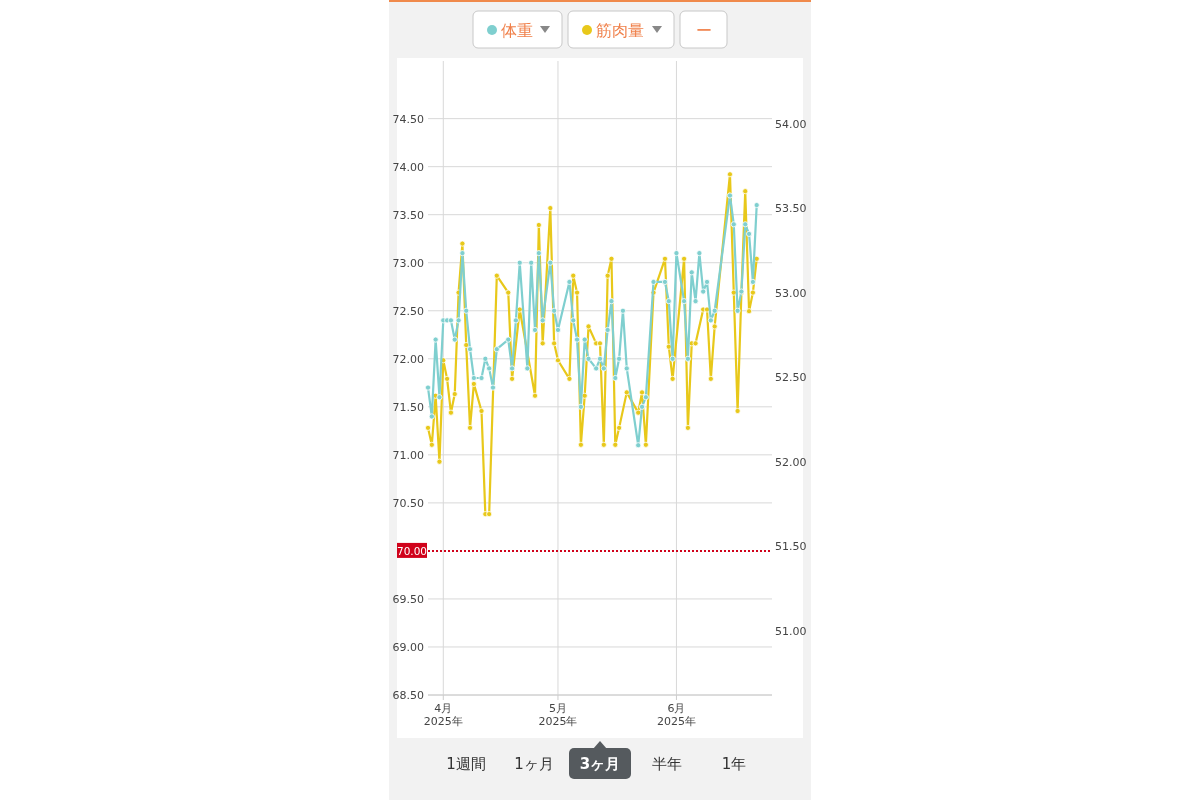 Image resolution: width=1200 pixels, height=800 pixels. Describe the element at coordinates (558, 715) in the screenshot. I see `x-tick-label: 5月 2025年` at that location.